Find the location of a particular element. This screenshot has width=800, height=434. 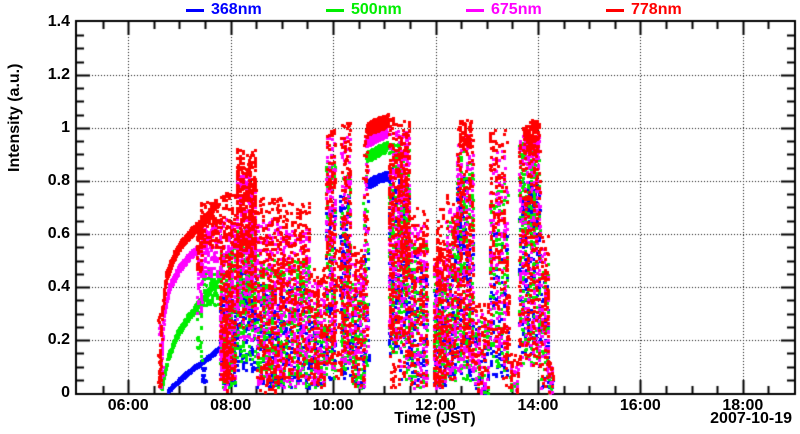

x-tick-label: 14:00 is located at coordinates (538, 405).